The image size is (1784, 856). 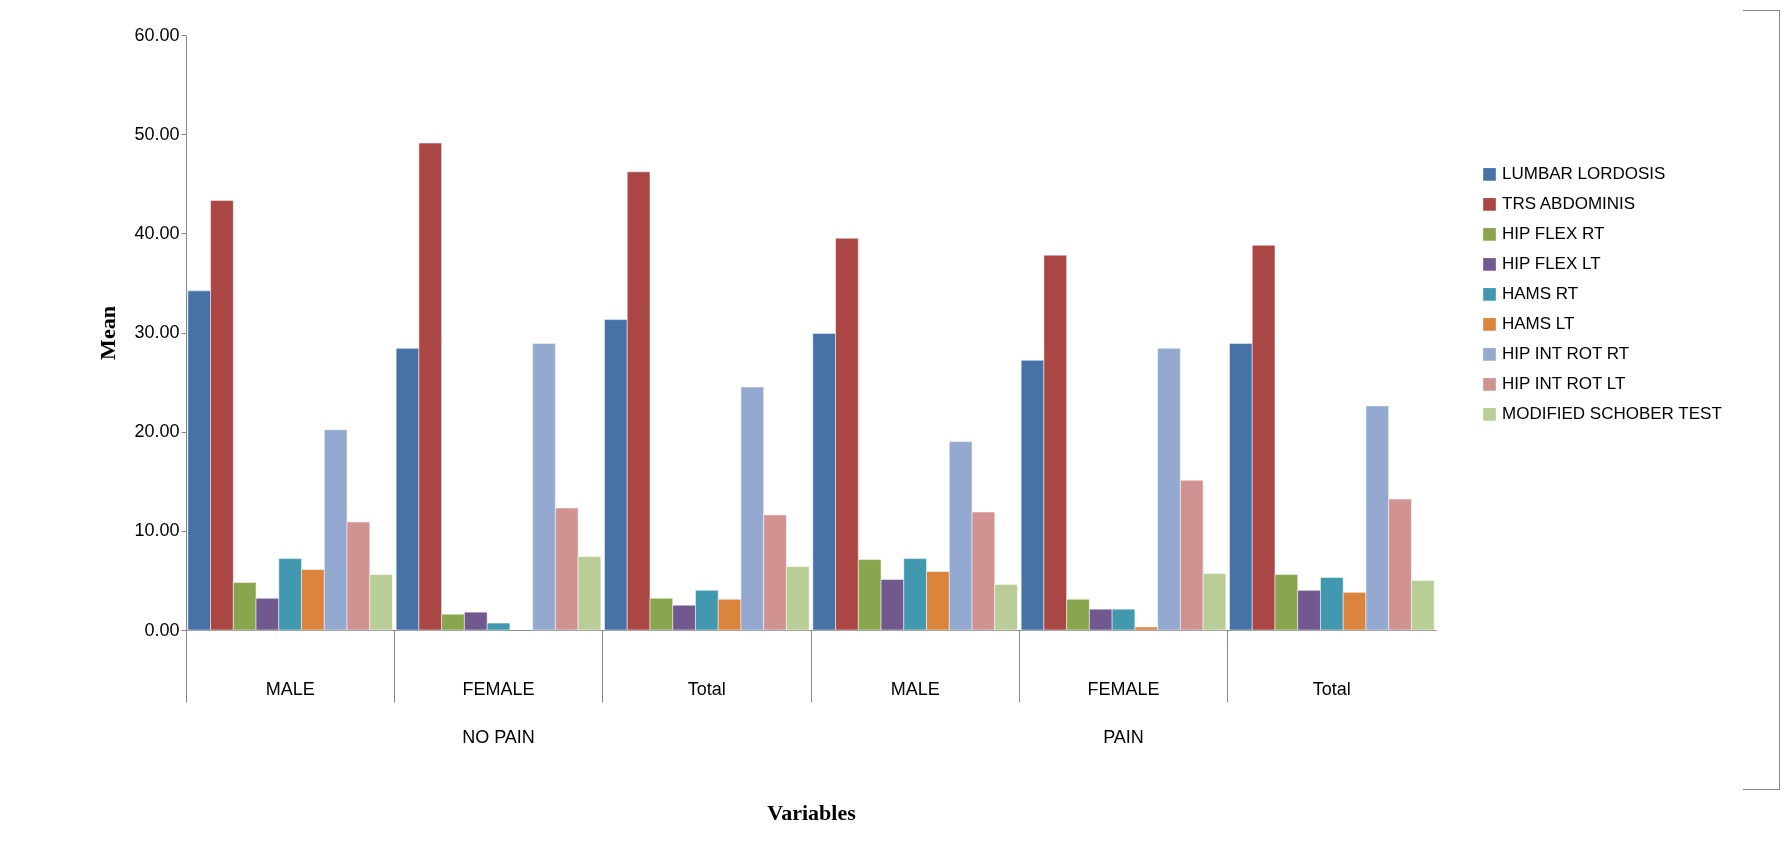 What do you see at coordinates (157, 133) in the screenshot?
I see `y-tick-label: 50.00` at bounding box center [157, 133].